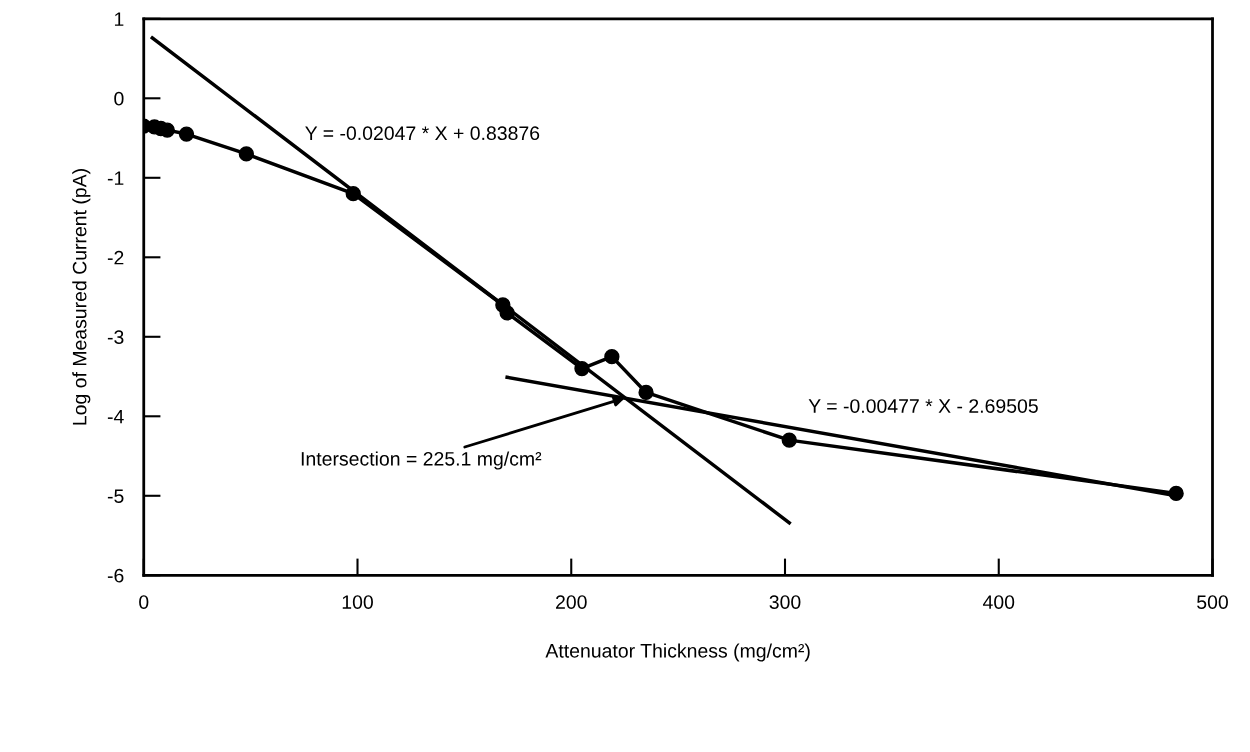  What do you see at coordinates (785, 602) in the screenshot?
I see `x-tick-label: 300` at bounding box center [785, 602].